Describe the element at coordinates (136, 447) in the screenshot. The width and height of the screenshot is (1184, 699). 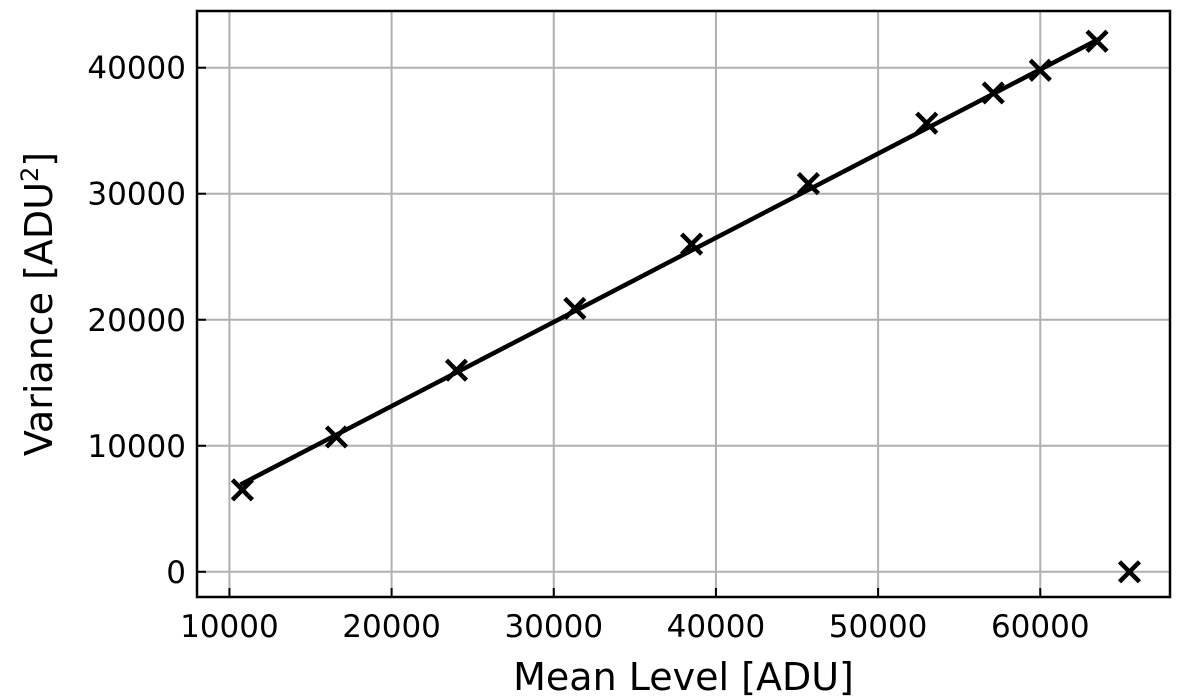
I see `y-tick-label: 10000` at that location.